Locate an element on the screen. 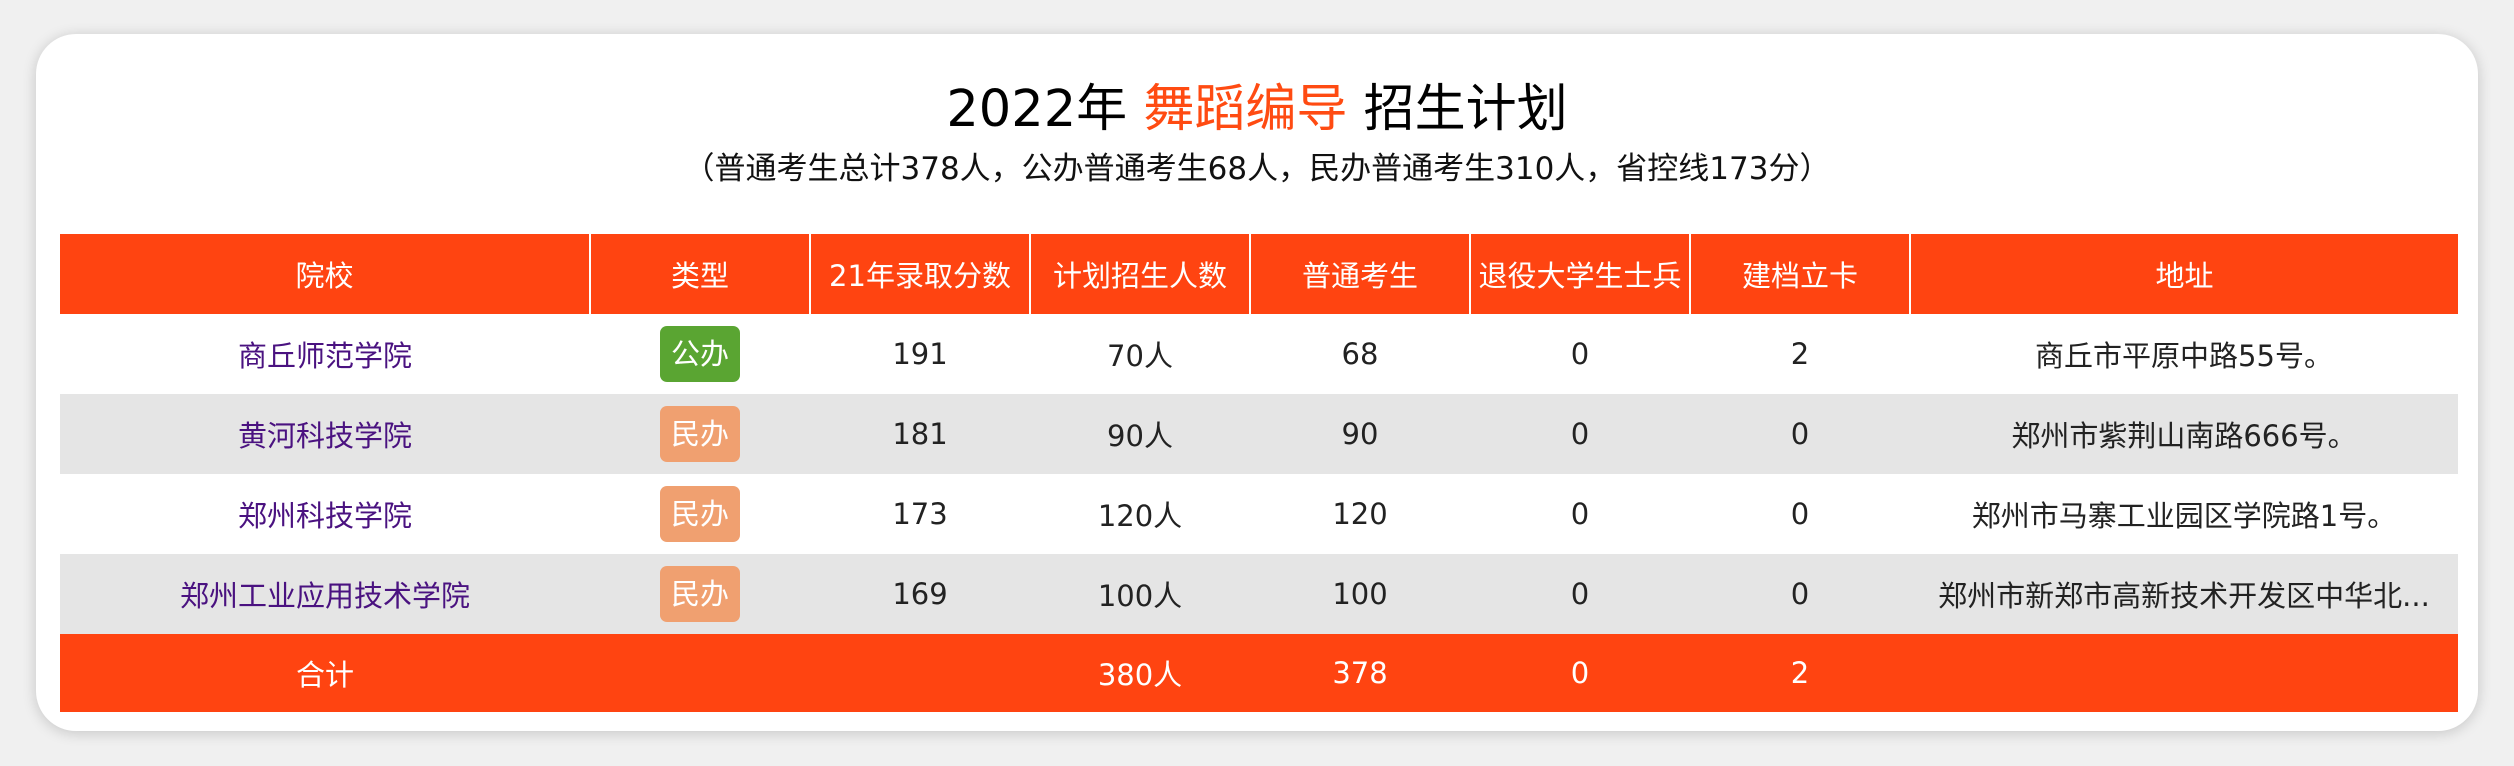  column-header-school: 院校 is located at coordinates (325, 274).